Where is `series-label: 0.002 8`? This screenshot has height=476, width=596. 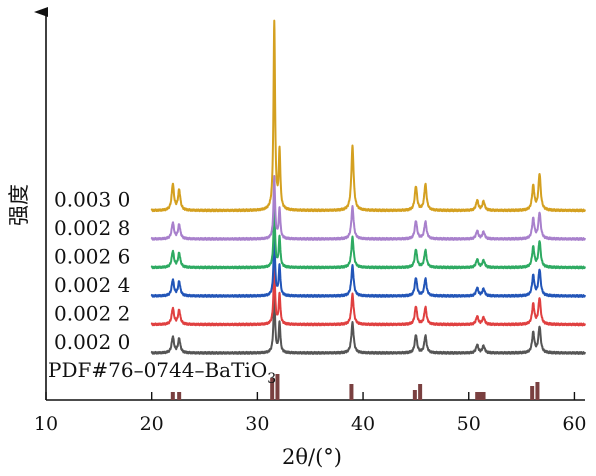
series-label: 0.002 8 is located at coordinates (92, 228).